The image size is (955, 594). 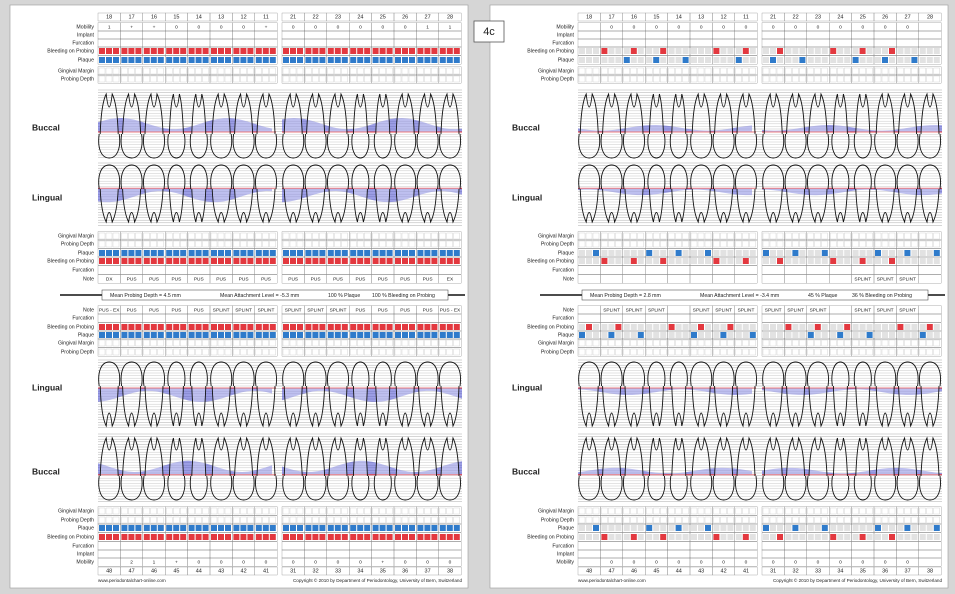 I want to click on row-label: Plaque, so click(x=86, y=60).